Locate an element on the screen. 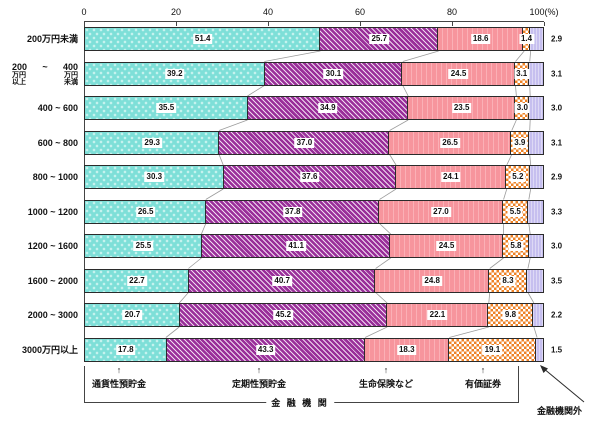 This screenshot has height=435, width=602. value-label: 5.8 is located at coordinates (516, 246).